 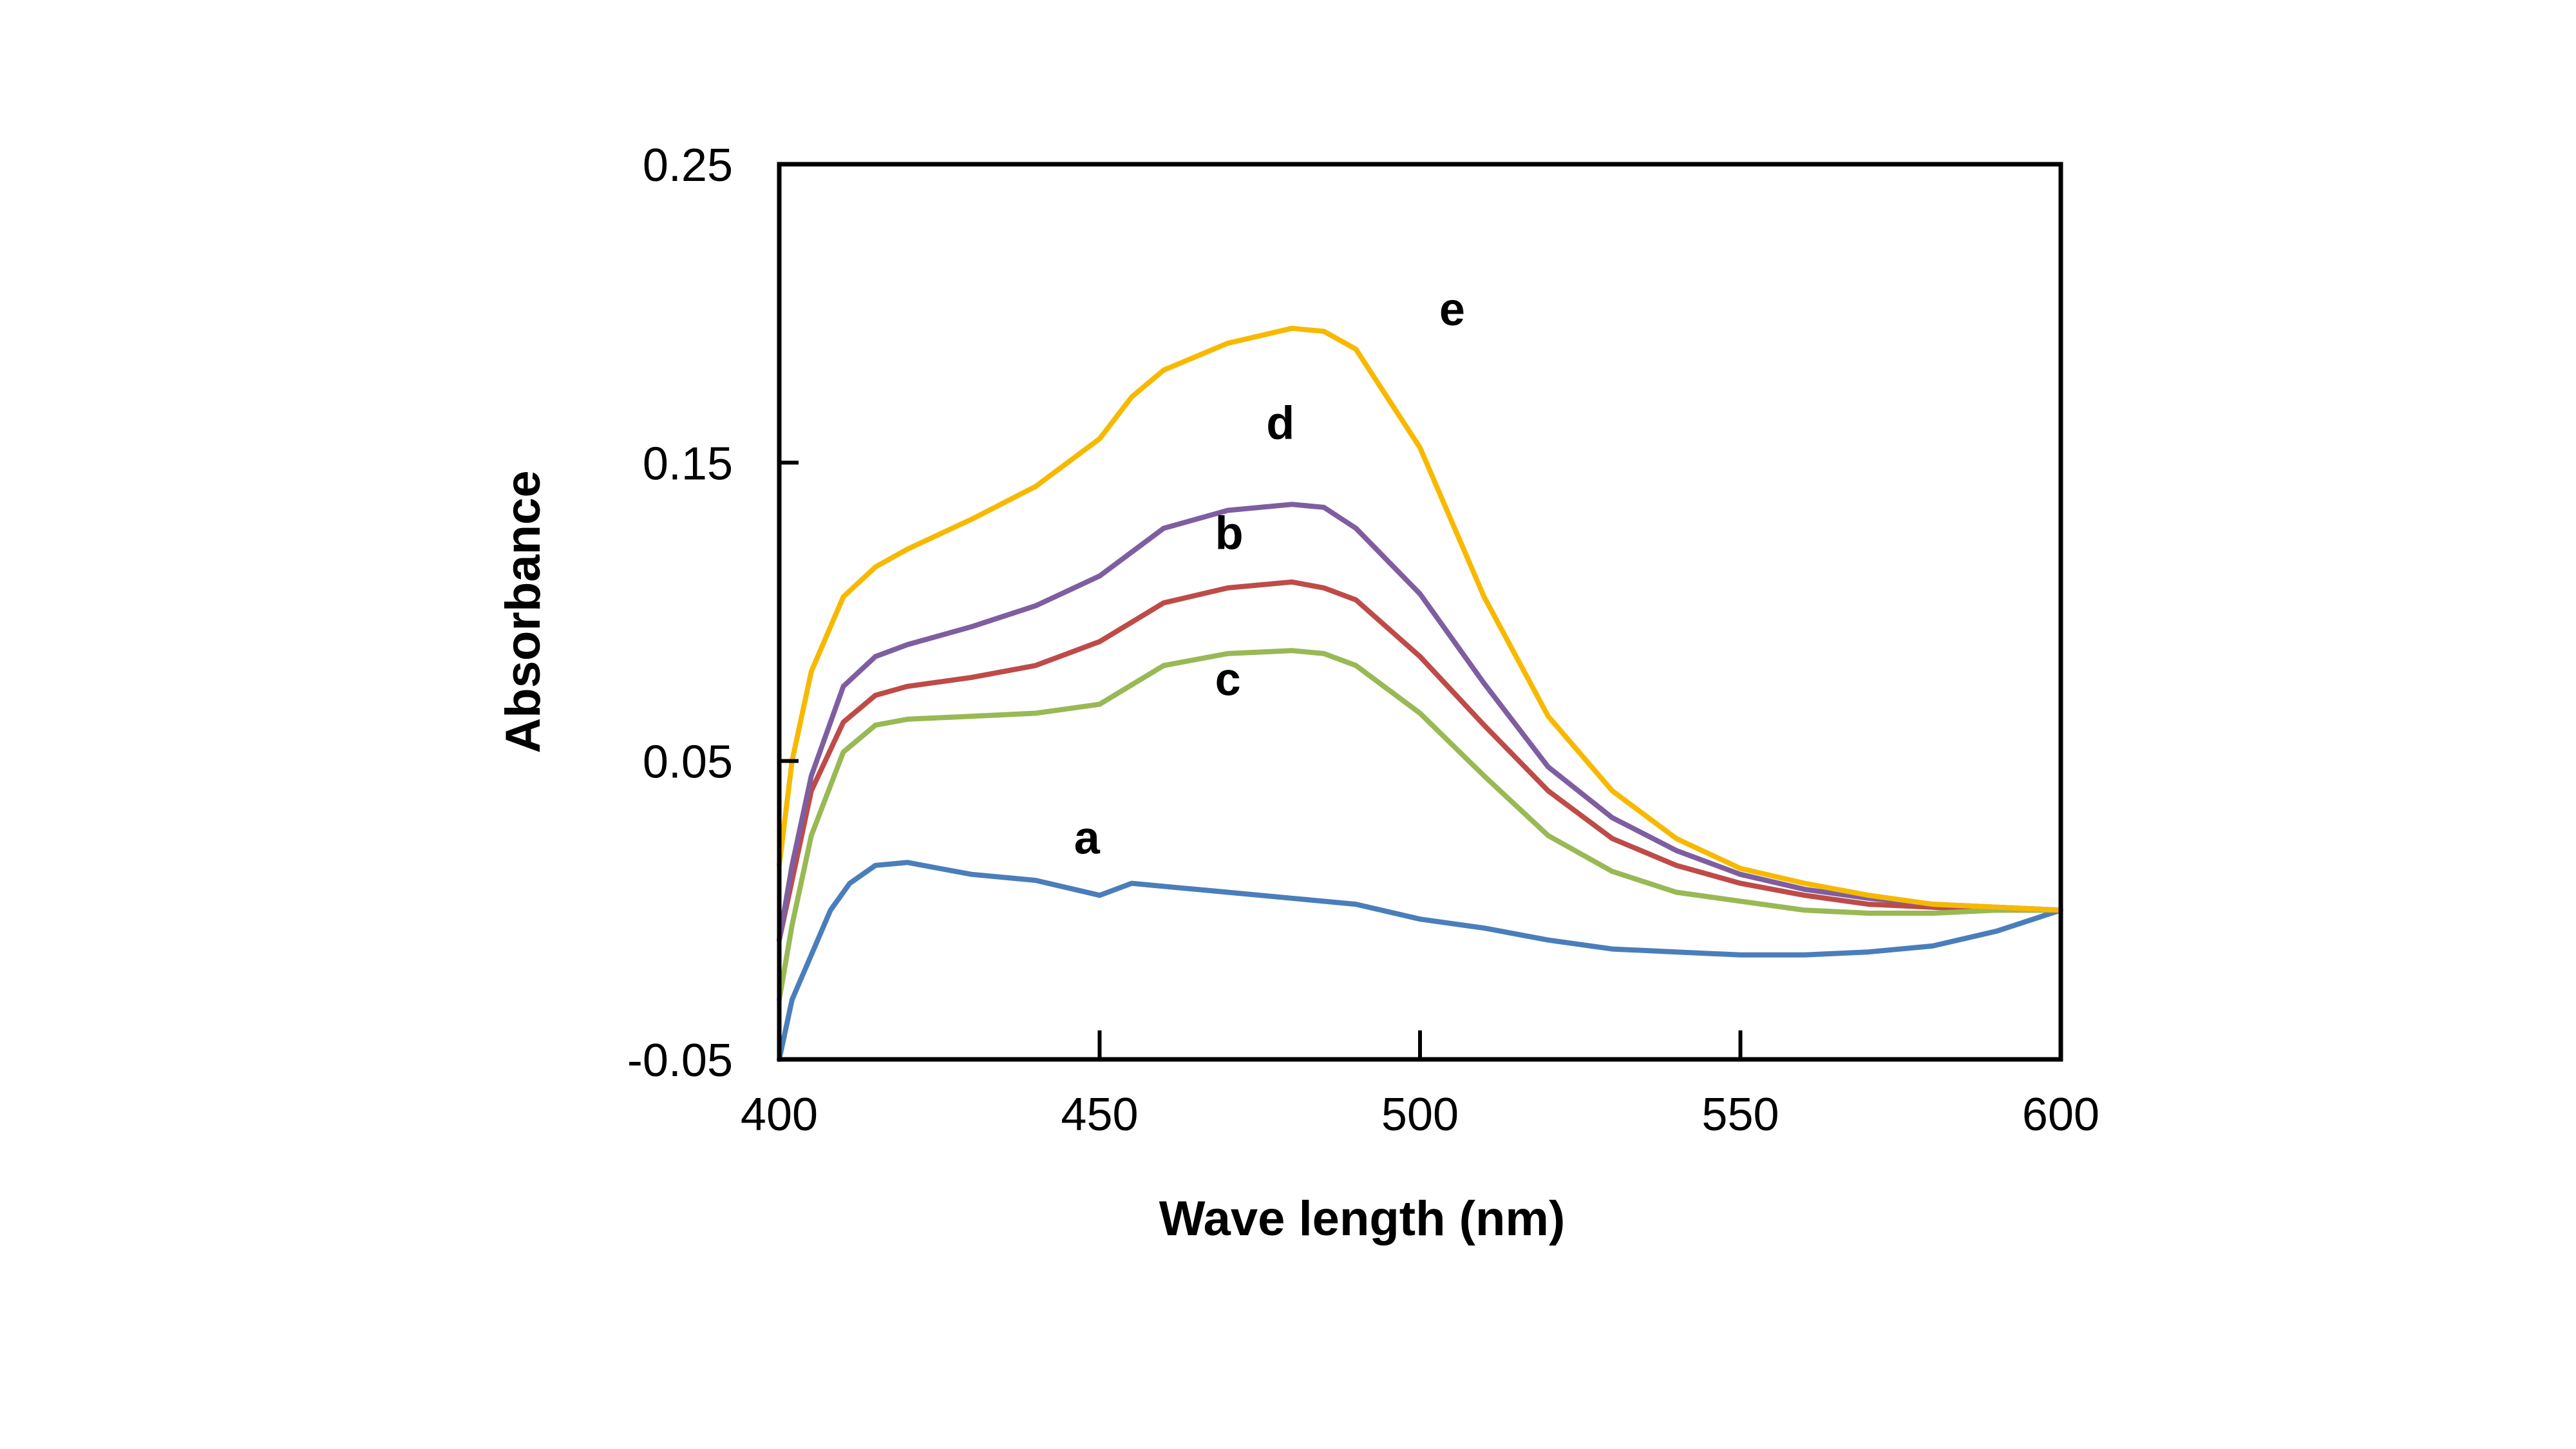 I want to click on series-c-line, so click(x=1420, y=825).